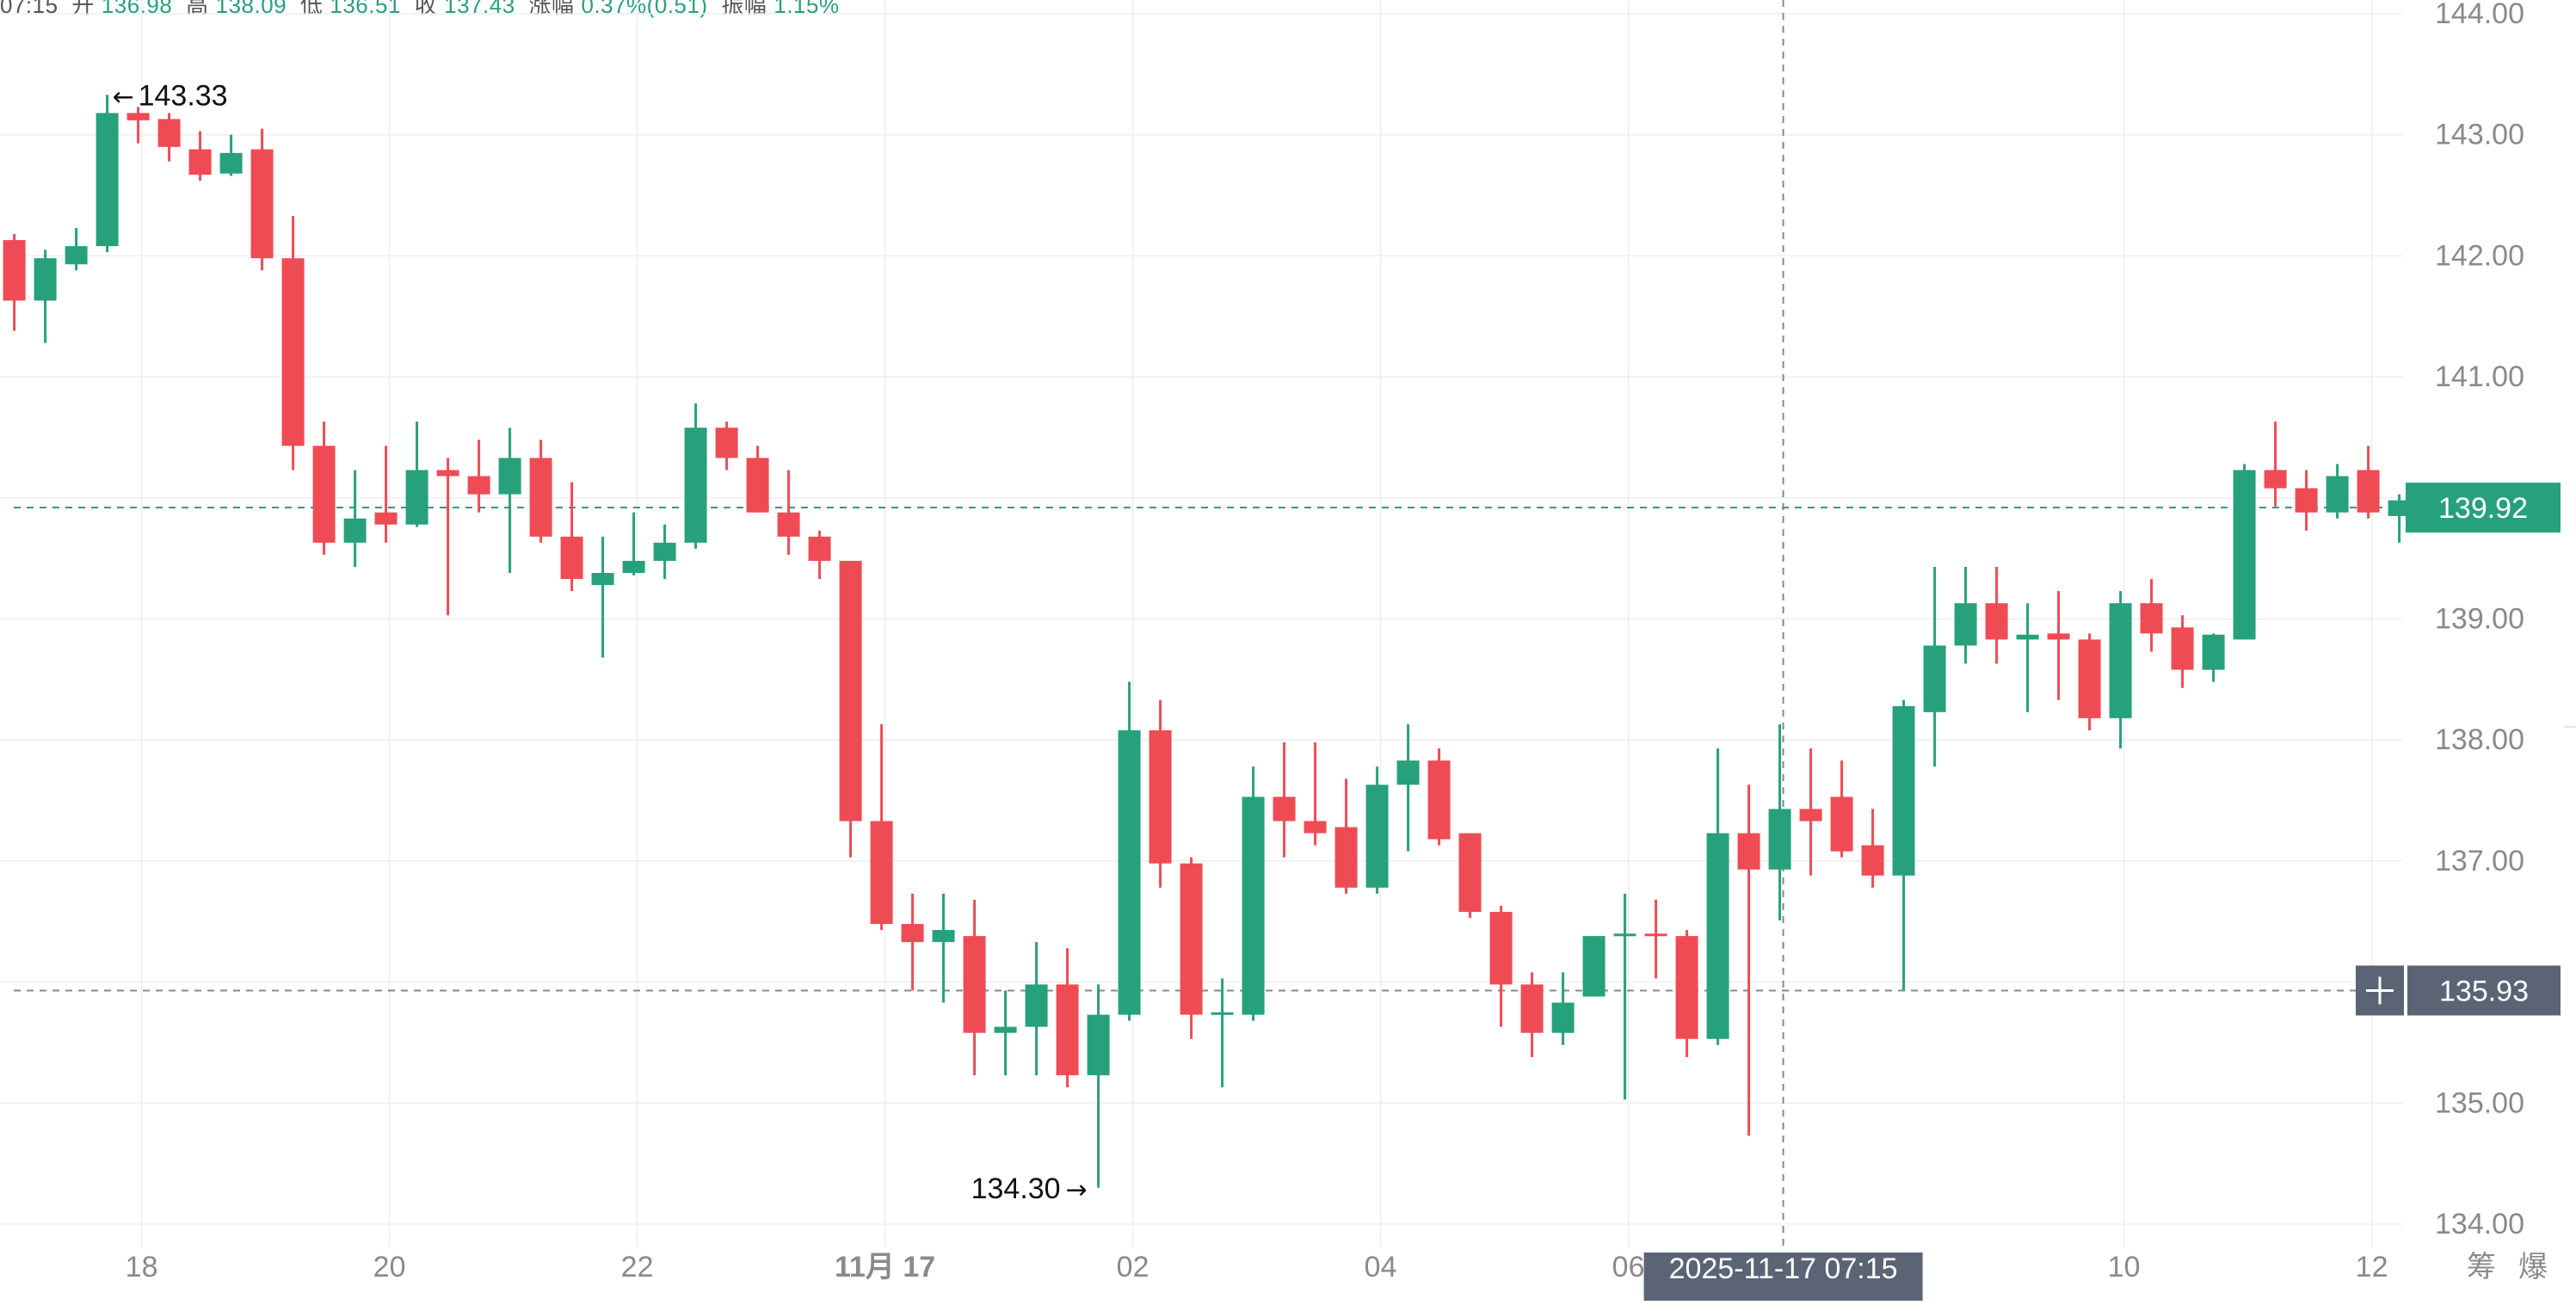 This screenshot has width=2576, height=1311. What do you see at coordinates (183, 95) in the screenshot?
I see `high-price-annotation: 143.33` at bounding box center [183, 95].